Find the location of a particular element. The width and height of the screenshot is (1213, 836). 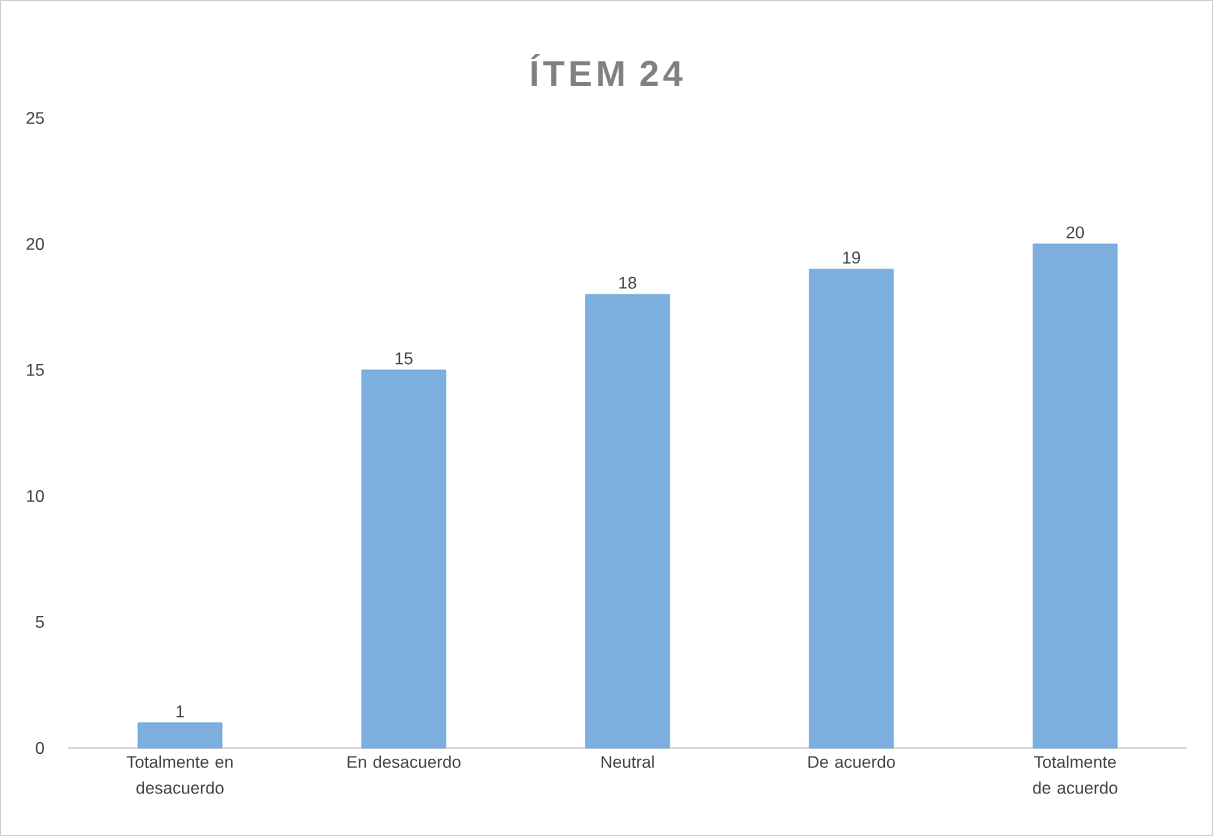

y-tick-label: 15 is located at coordinates (35, 370).